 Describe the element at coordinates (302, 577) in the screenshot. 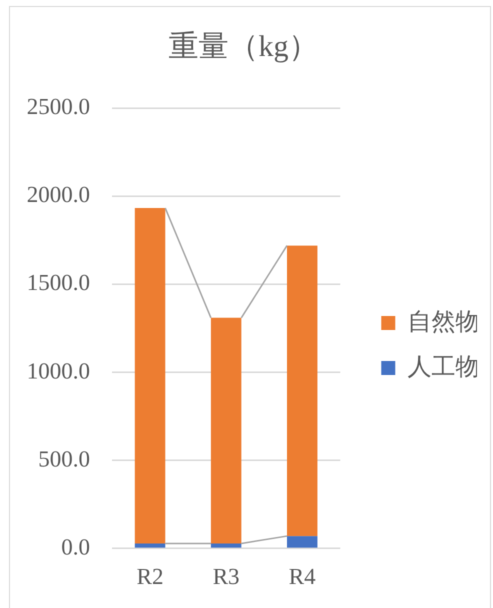

I see `x-tick-label: R4` at that location.